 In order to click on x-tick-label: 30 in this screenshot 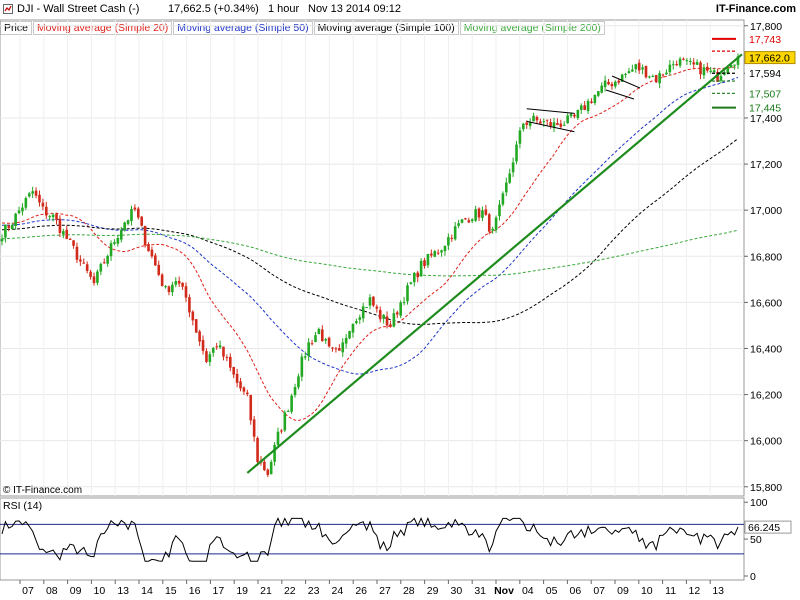, I will do `click(457, 591)`.